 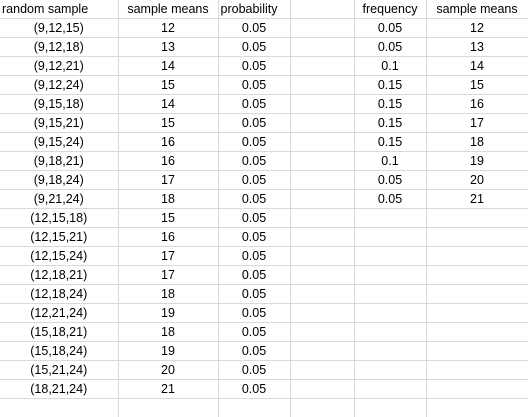 I want to click on random-sample-cell: (9,15,18), so click(x=59, y=104).